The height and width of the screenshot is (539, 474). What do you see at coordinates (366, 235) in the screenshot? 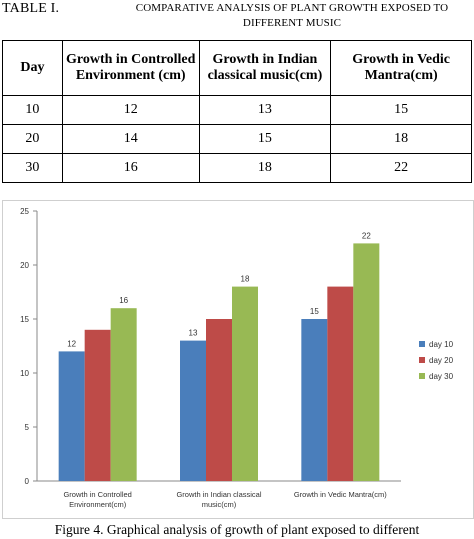
I see `data-label: 22` at bounding box center [366, 235].